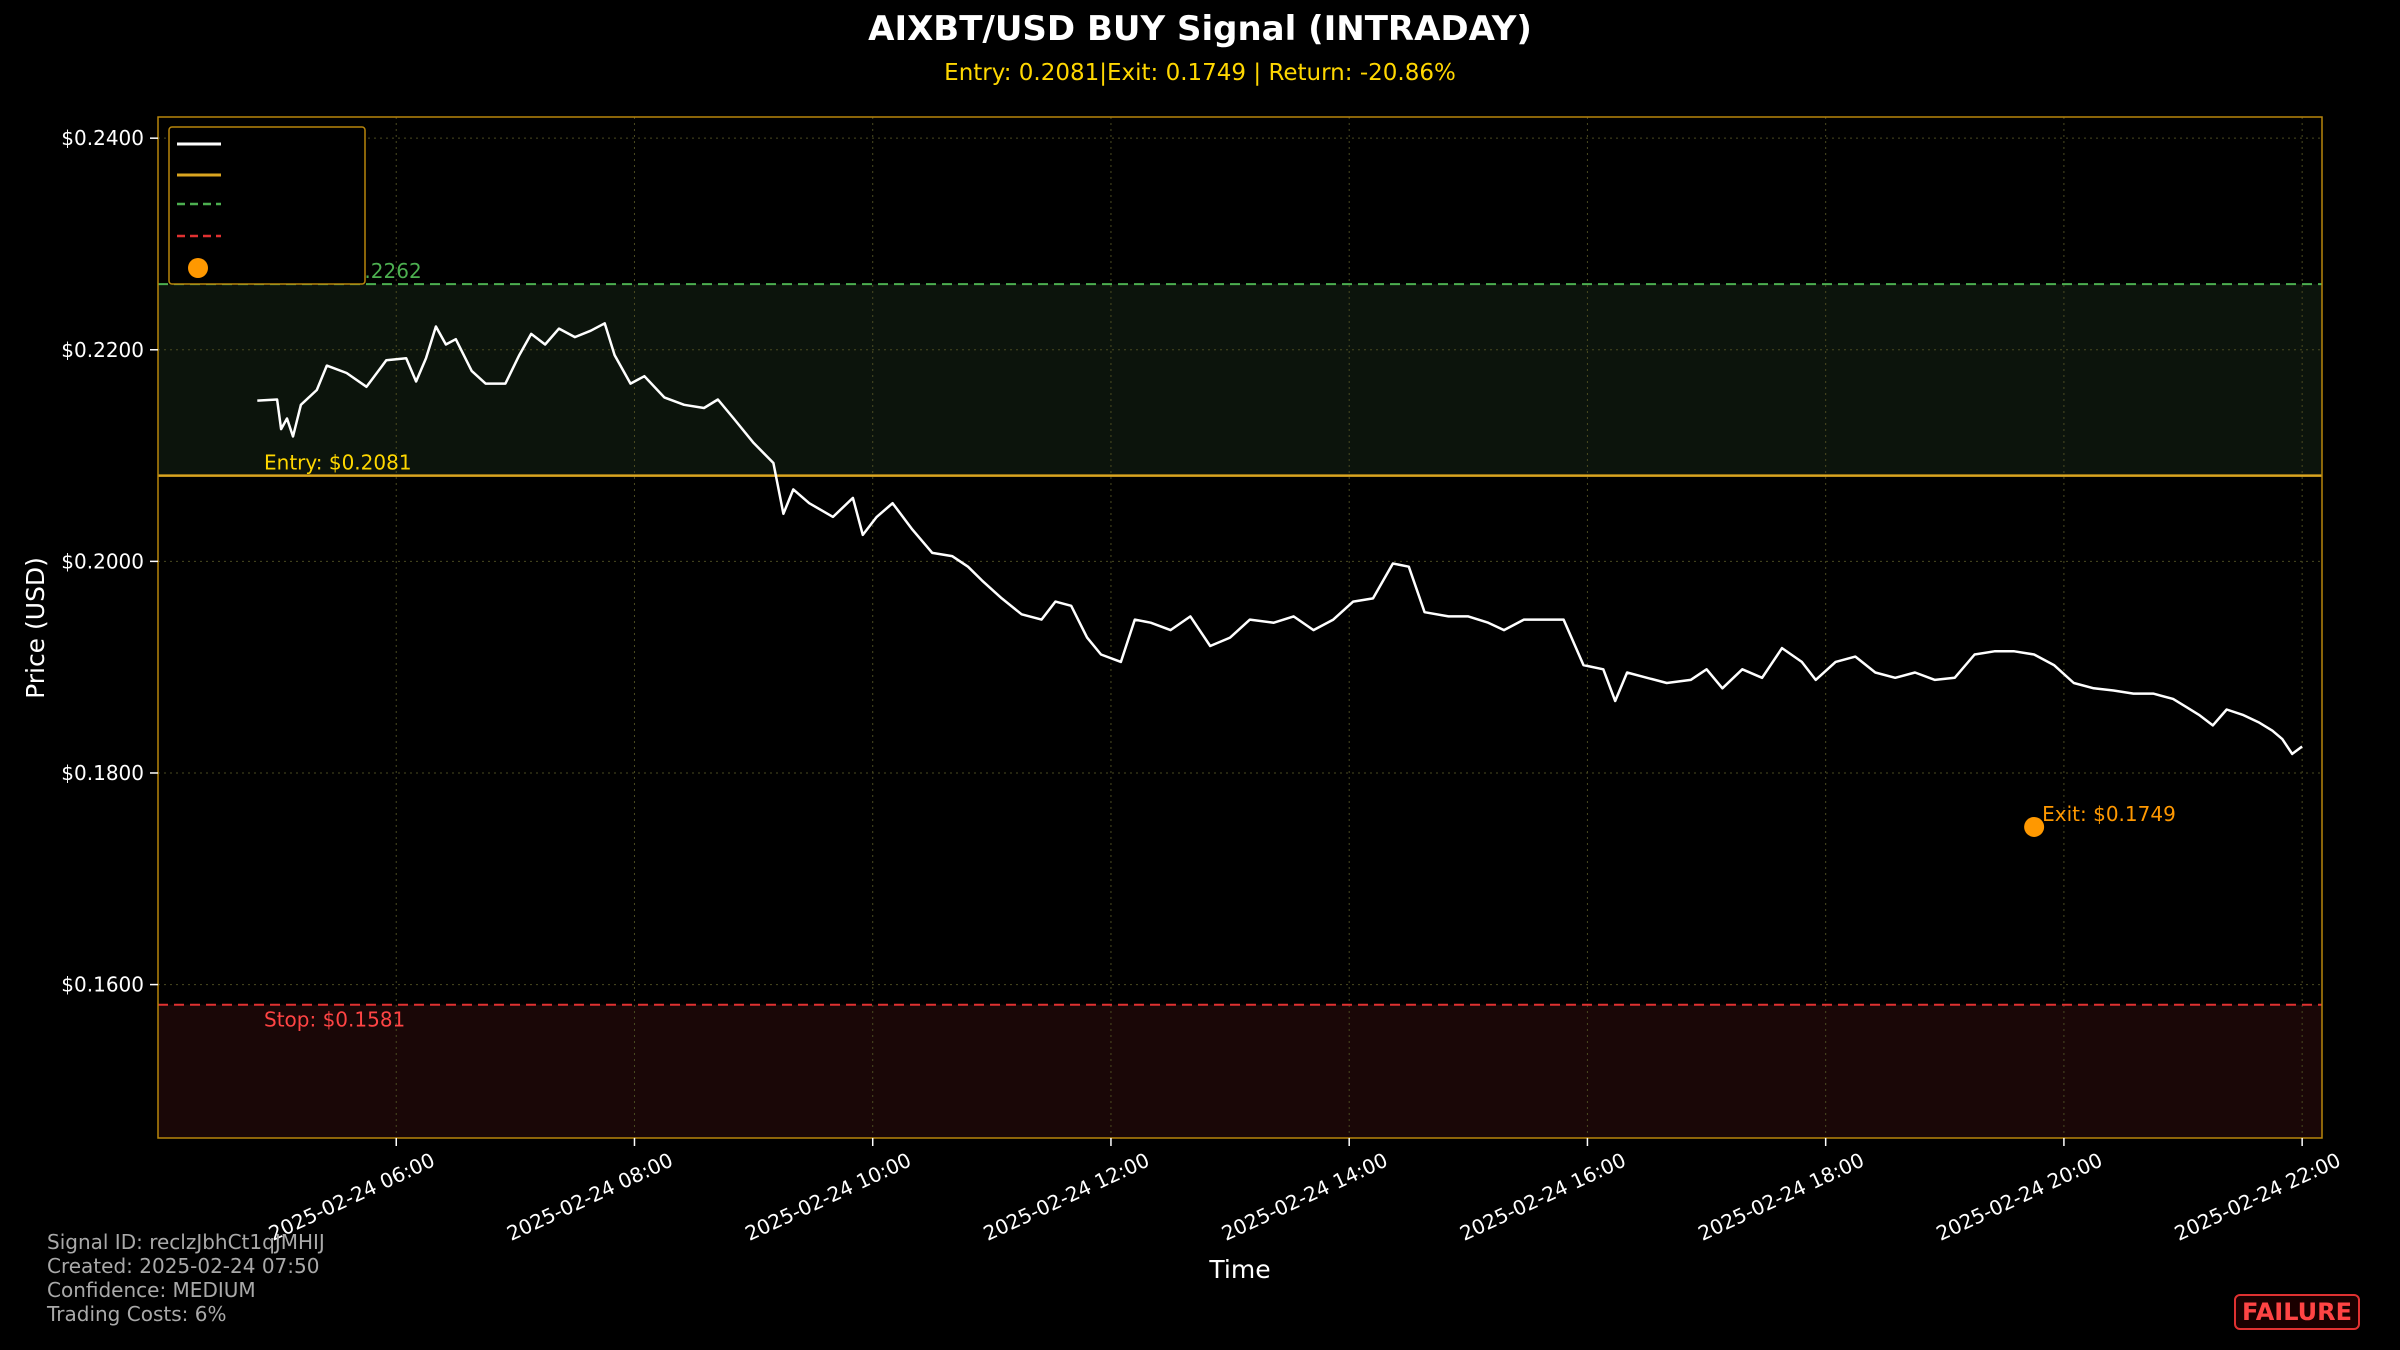  What do you see at coordinates (338, 463) in the screenshot?
I see `entry-label: Entry: $0.2081` at bounding box center [338, 463].